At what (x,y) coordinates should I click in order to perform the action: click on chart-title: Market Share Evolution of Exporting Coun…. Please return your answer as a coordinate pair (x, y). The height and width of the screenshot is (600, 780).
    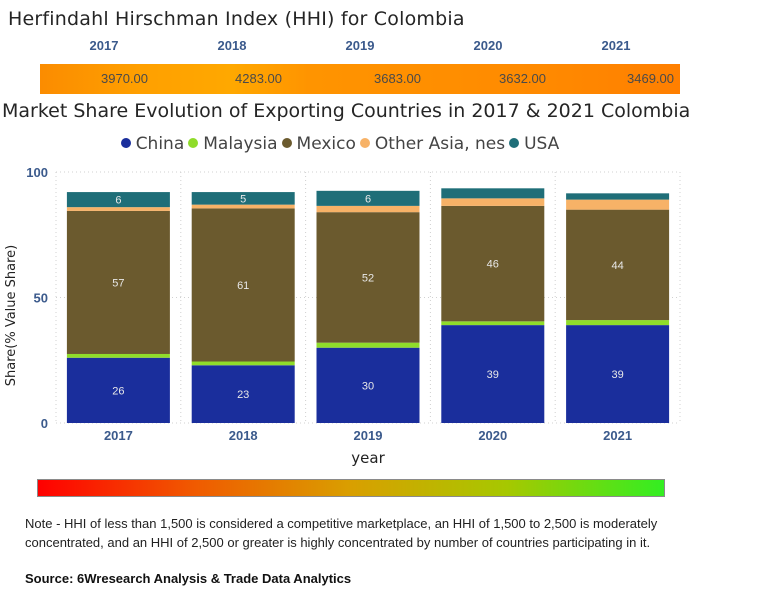
    Looking at the image, I should click on (346, 111).